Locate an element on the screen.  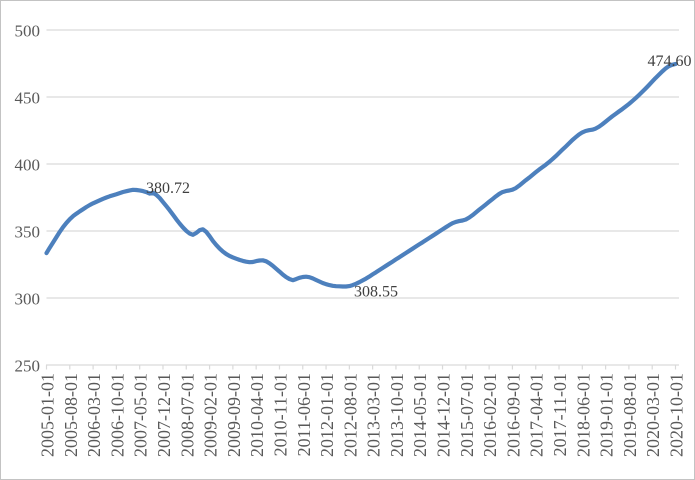
x-axis-tick-label: 2016-02-01 is located at coordinates (490, 415).